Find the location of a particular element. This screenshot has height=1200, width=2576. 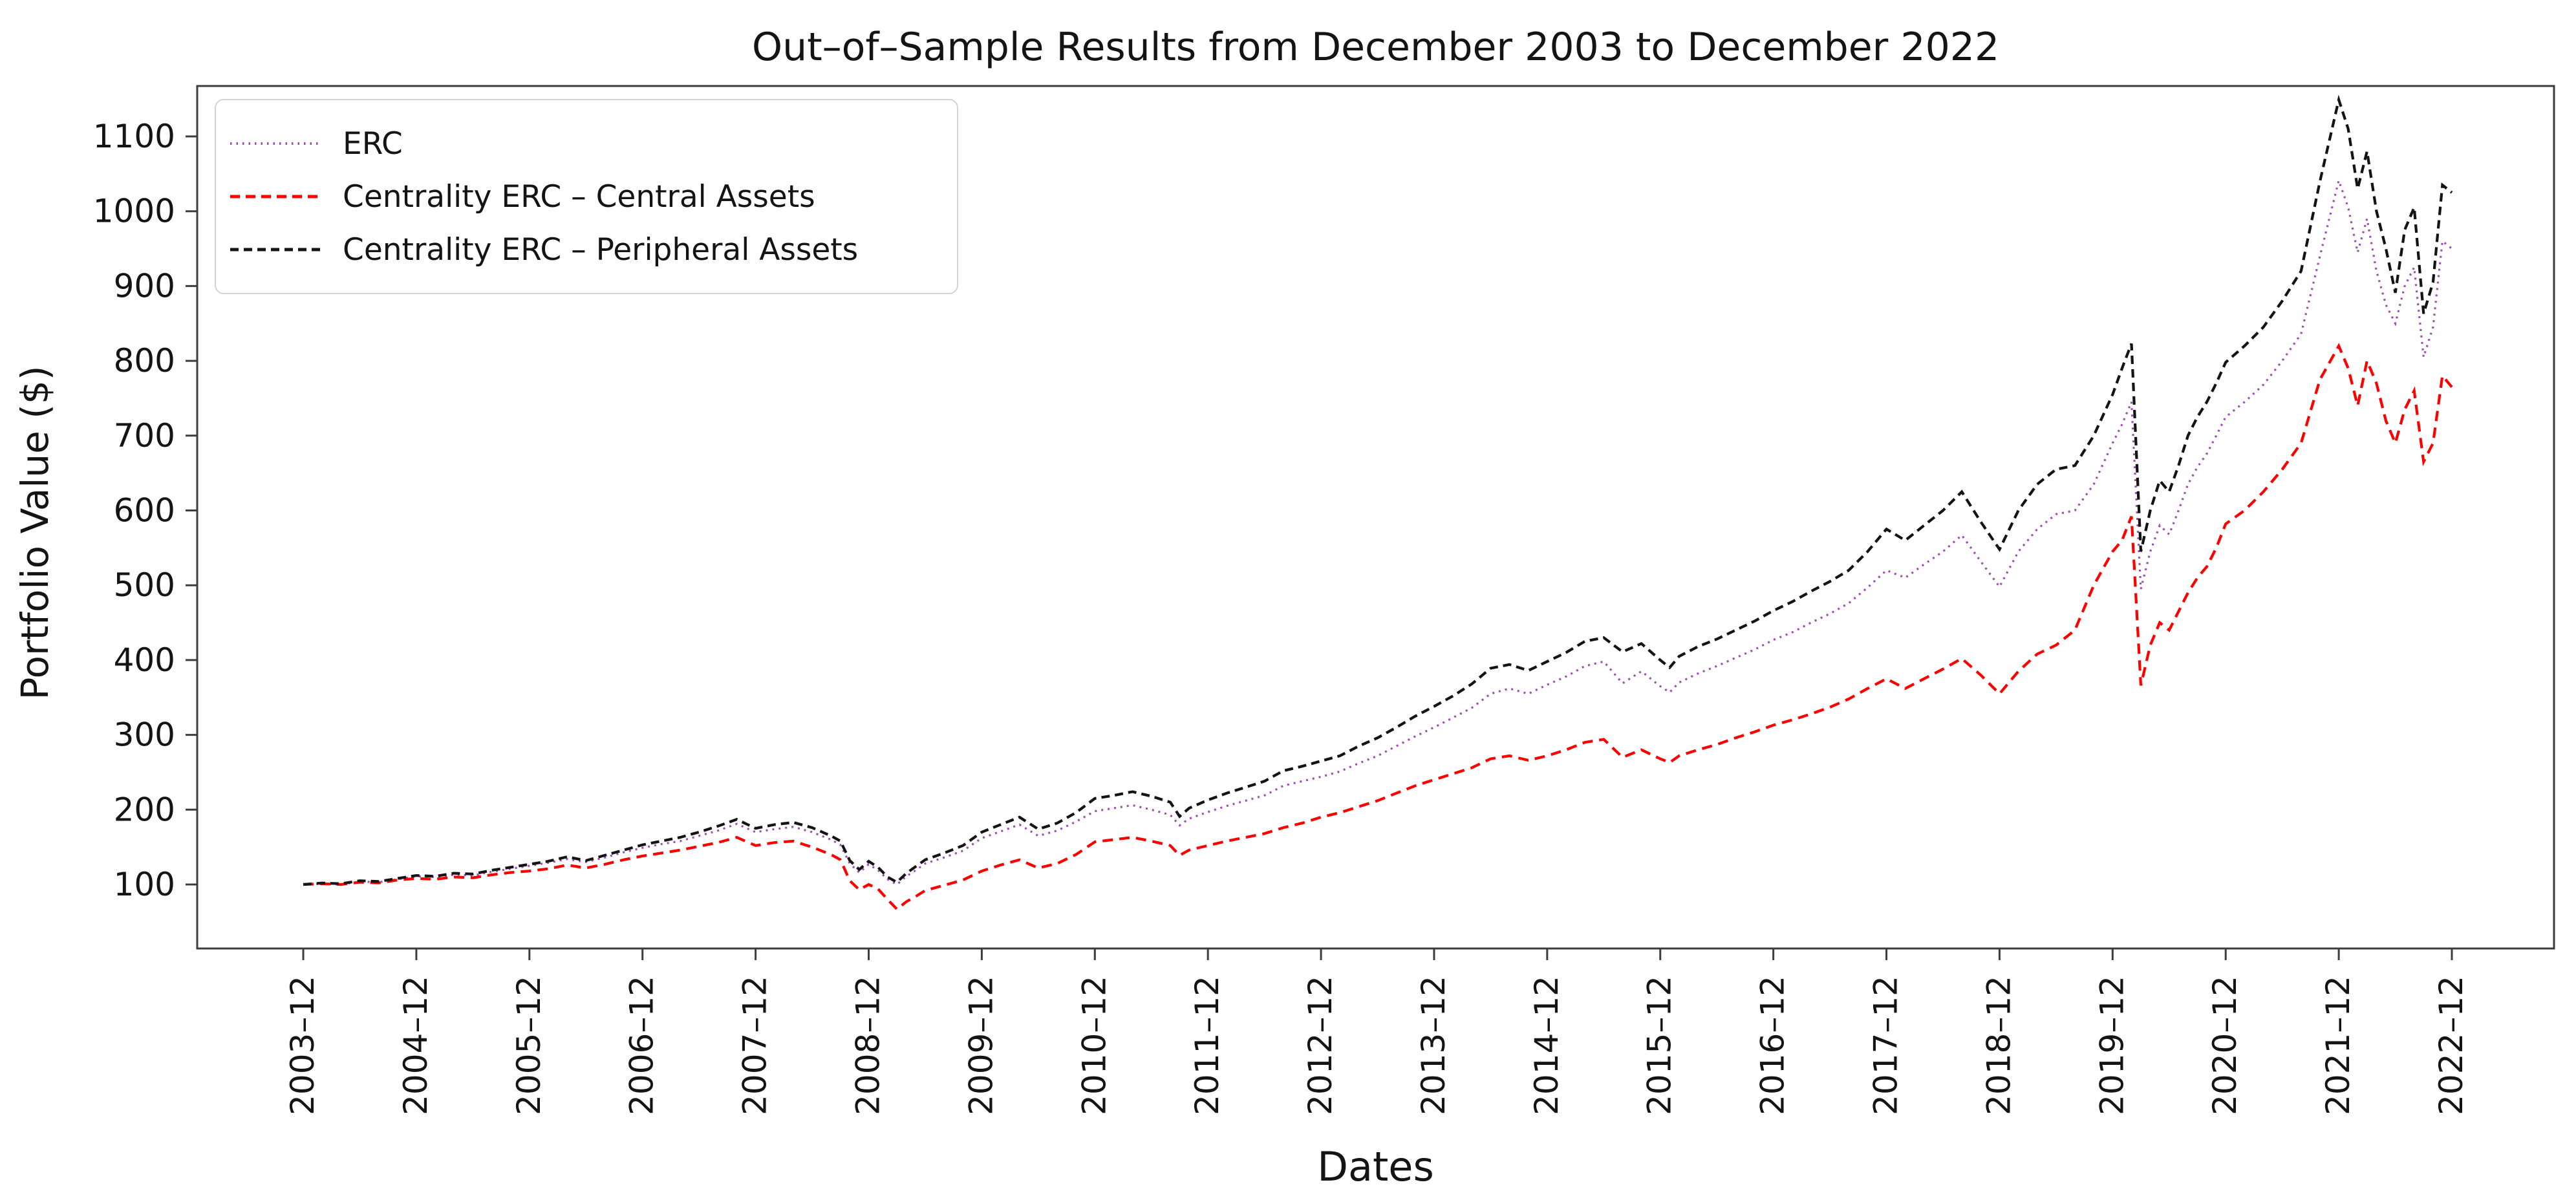

x-tick-label: 2014–12 is located at coordinates (1546, 1045).